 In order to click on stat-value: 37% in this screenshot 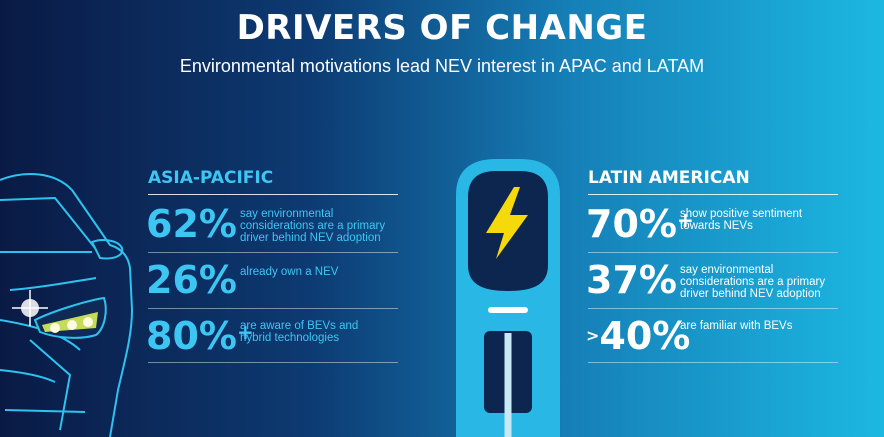, I will do `click(631, 280)`.